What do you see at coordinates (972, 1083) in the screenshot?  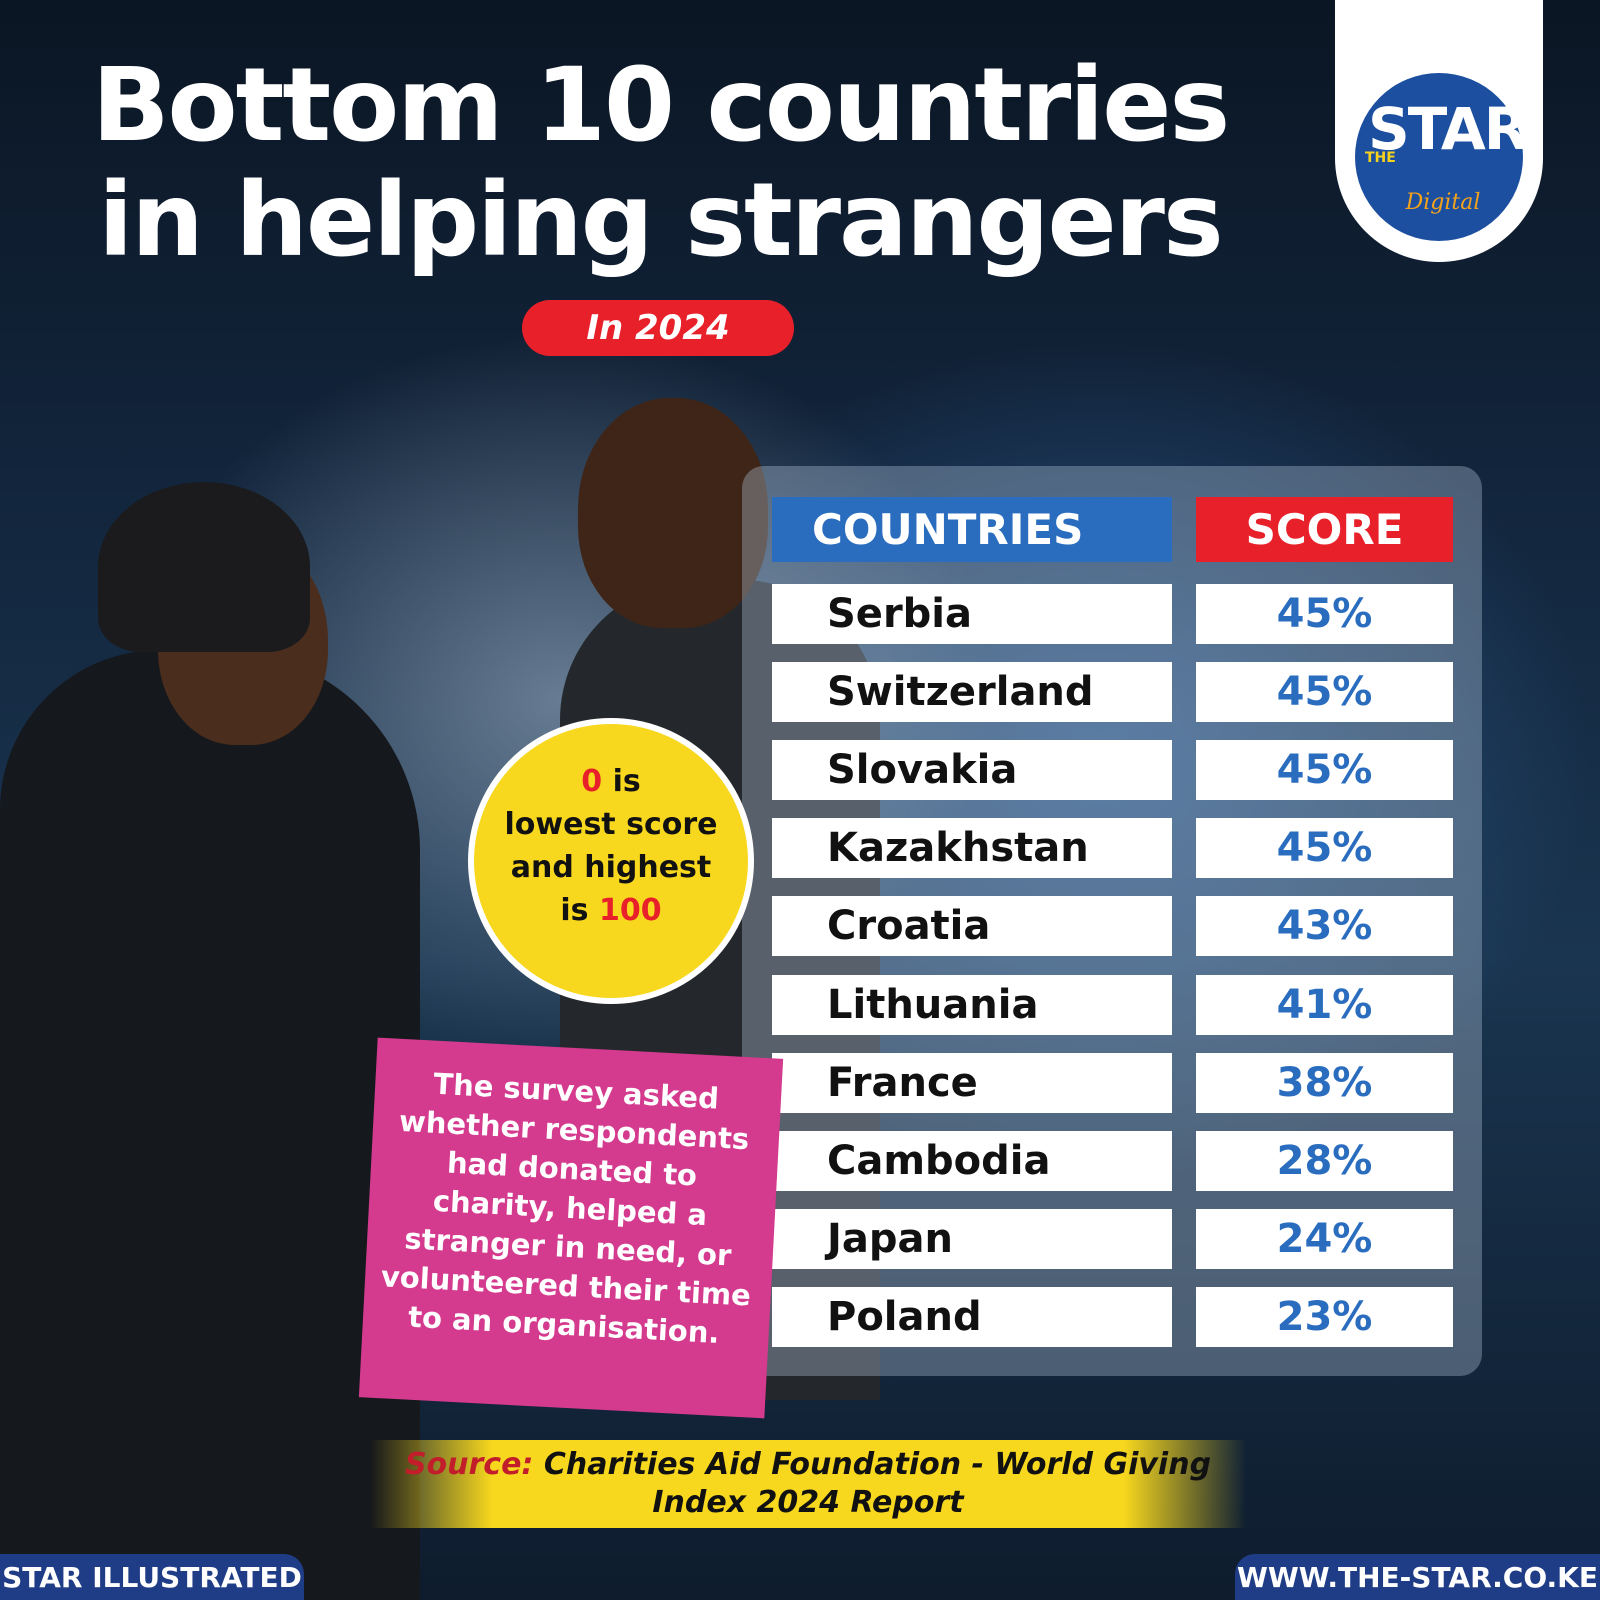 I see `table-cell-country: France` at bounding box center [972, 1083].